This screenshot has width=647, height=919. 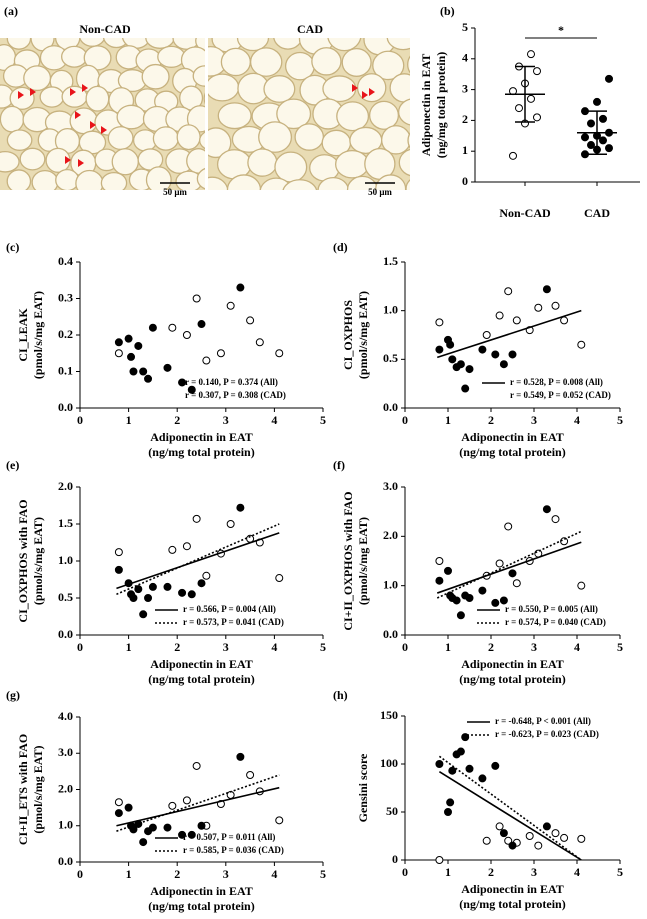 What do you see at coordinates (363, 787) in the screenshot?
I see `y-axis-title: Gensini score` at bounding box center [363, 787].